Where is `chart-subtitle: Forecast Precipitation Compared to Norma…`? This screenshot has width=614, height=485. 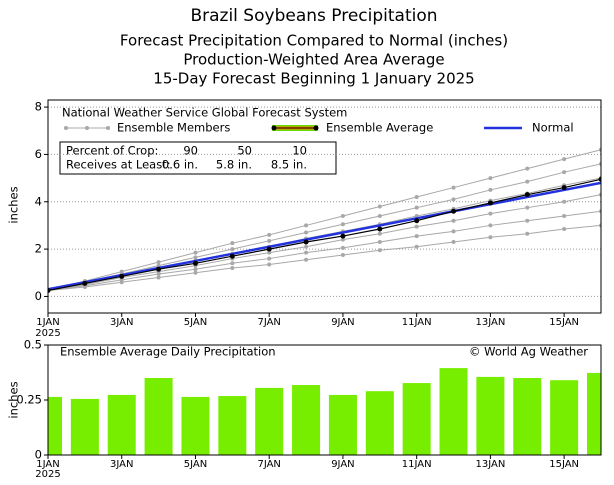 chart-subtitle: Forecast Precipitation Compared to Norma… is located at coordinates (314, 41).